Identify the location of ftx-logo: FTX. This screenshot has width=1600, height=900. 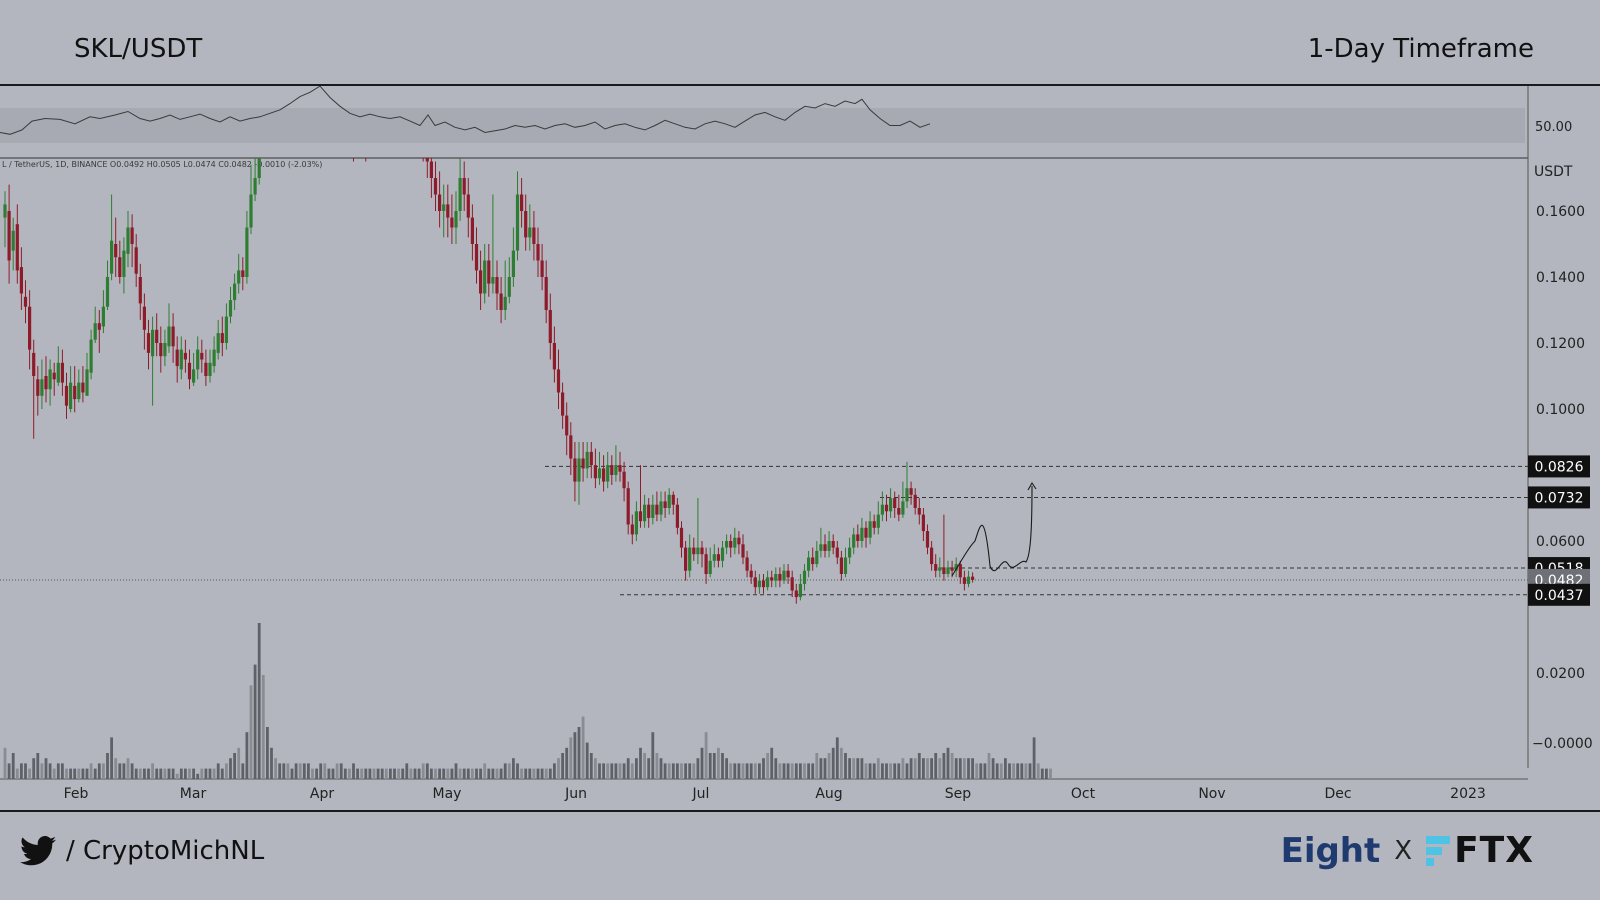
(1480, 850).